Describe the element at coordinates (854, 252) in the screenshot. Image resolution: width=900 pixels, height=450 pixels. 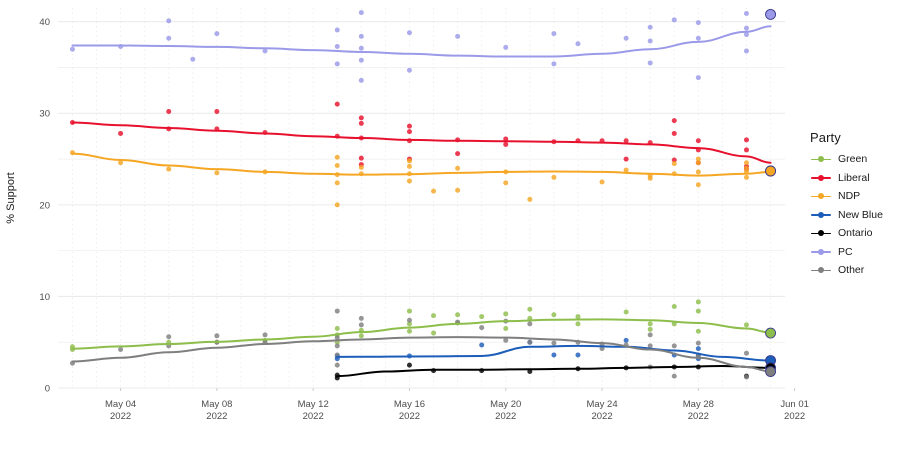
I see `legend-item-pc: PC` at that location.